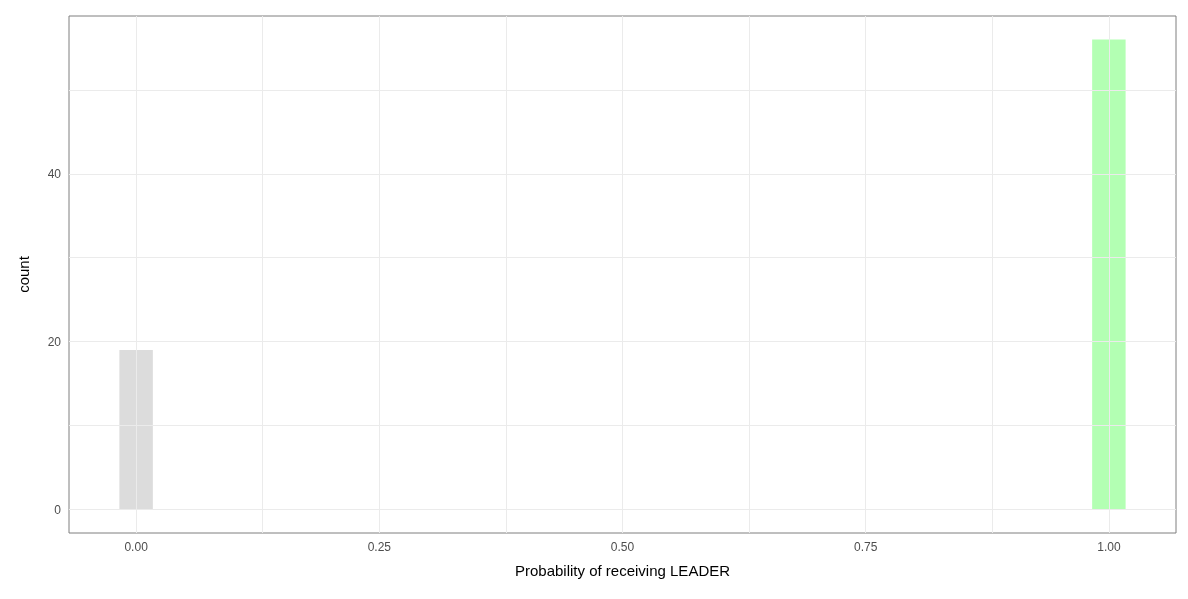  What do you see at coordinates (379, 547) in the screenshot?
I see `x-tick-label: 0.25` at bounding box center [379, 547].